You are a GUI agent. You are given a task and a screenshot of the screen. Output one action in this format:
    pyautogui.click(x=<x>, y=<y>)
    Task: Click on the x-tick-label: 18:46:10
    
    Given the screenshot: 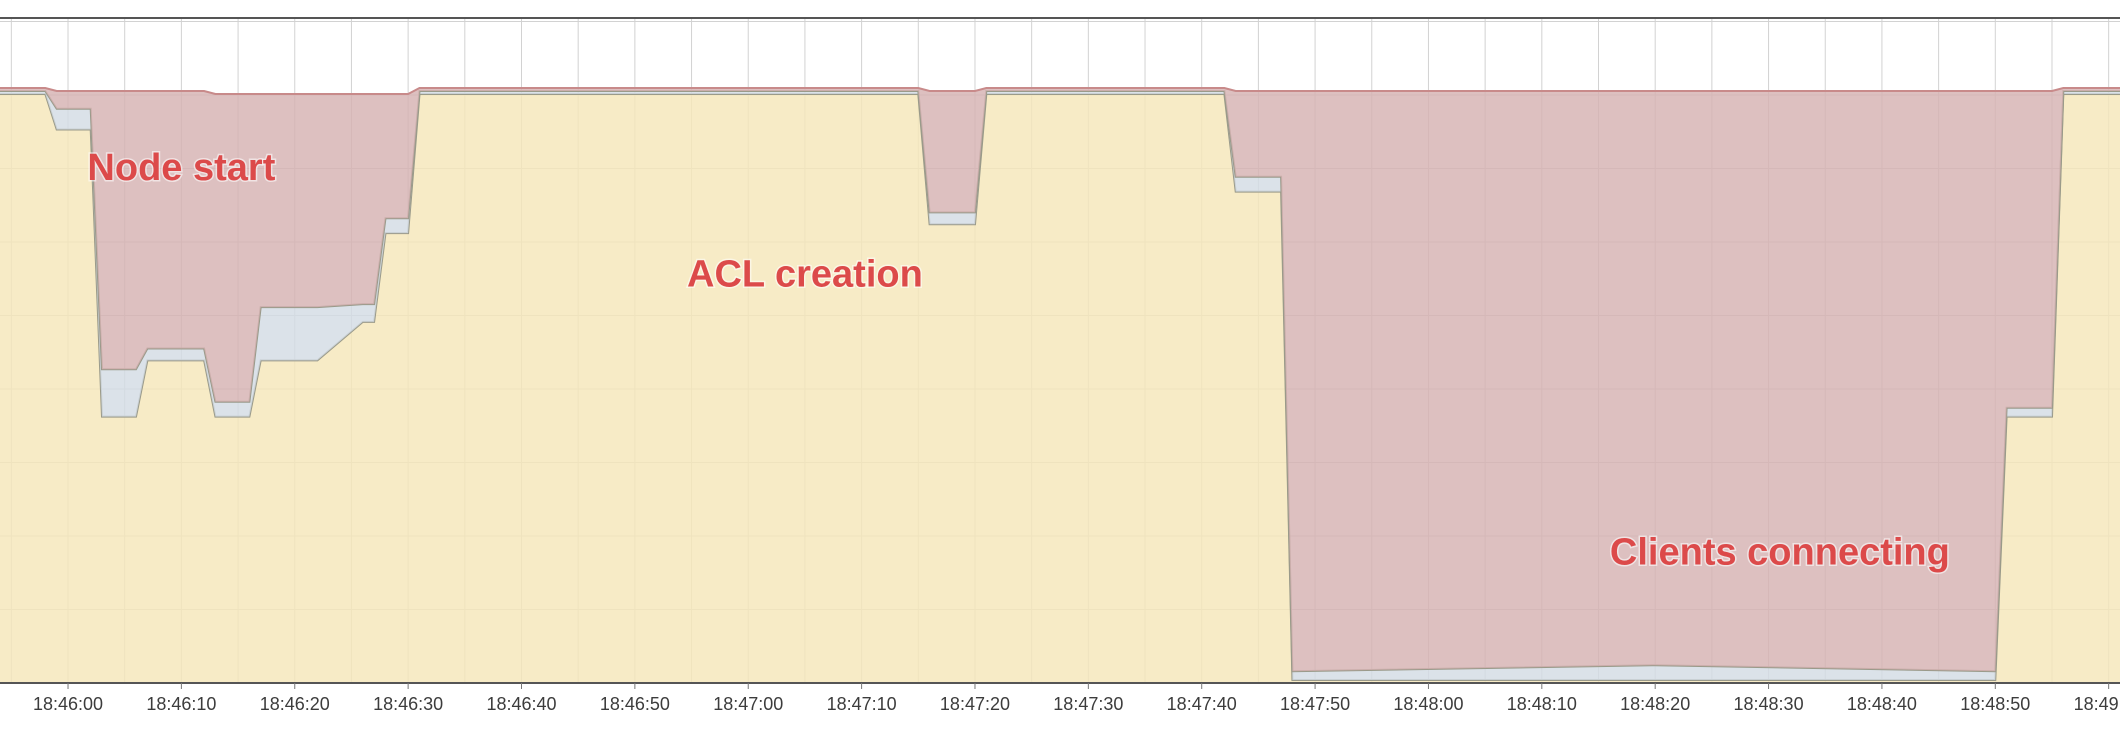 What is the action you would take?
    pyautogui.click(x=181, y=704)
    